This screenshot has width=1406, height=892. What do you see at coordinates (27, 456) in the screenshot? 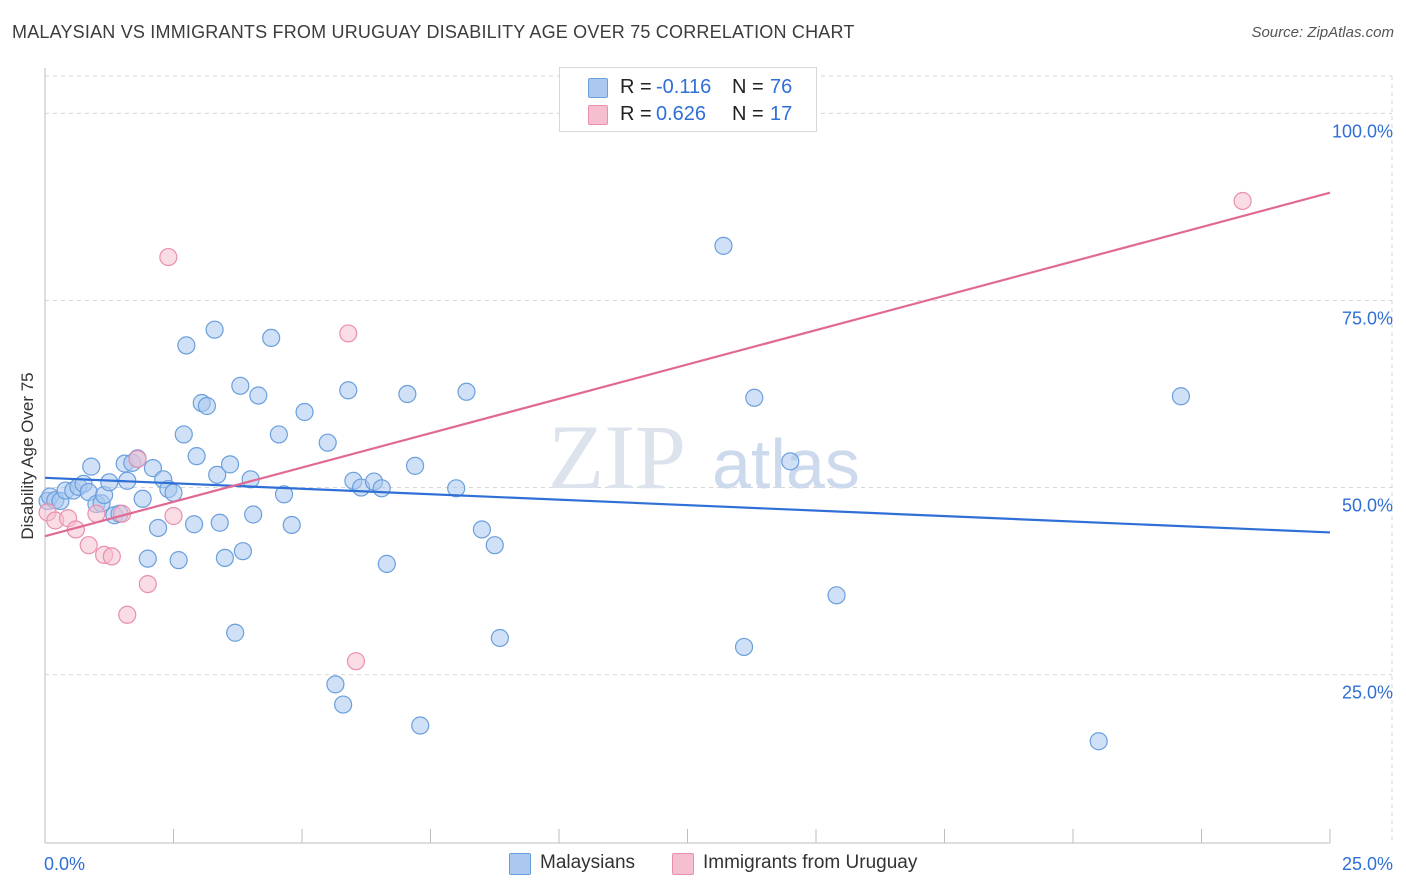
I see `y-axis-title: Disability Age Over 75` at bounding box center [27, 456].